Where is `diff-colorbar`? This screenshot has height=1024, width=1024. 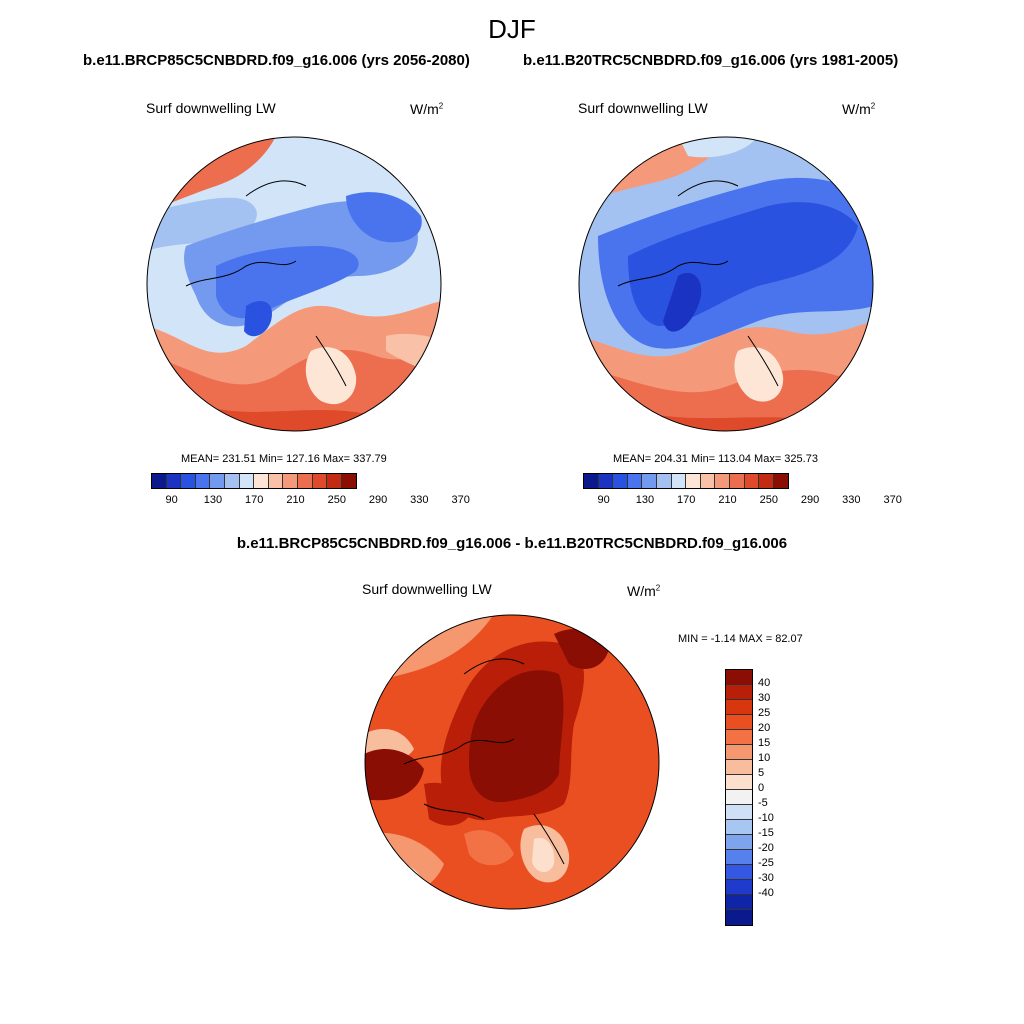
diff-colorbar is located at coordinates (739, 797).